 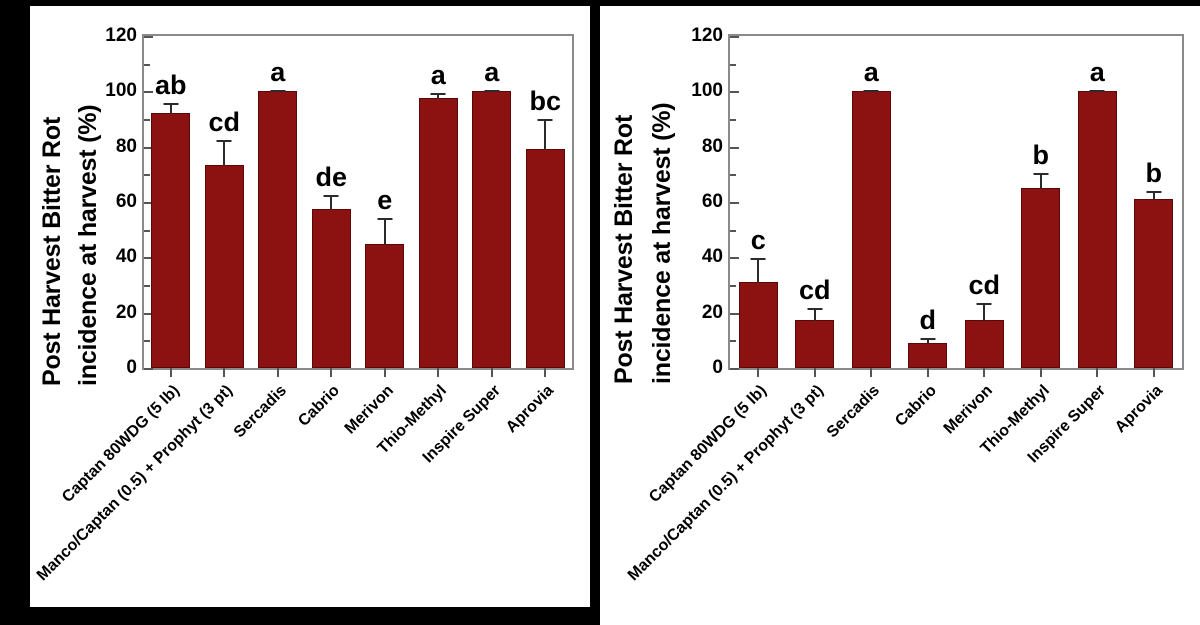 I want to click on significance-letter: d, so click(x=928, y=319).